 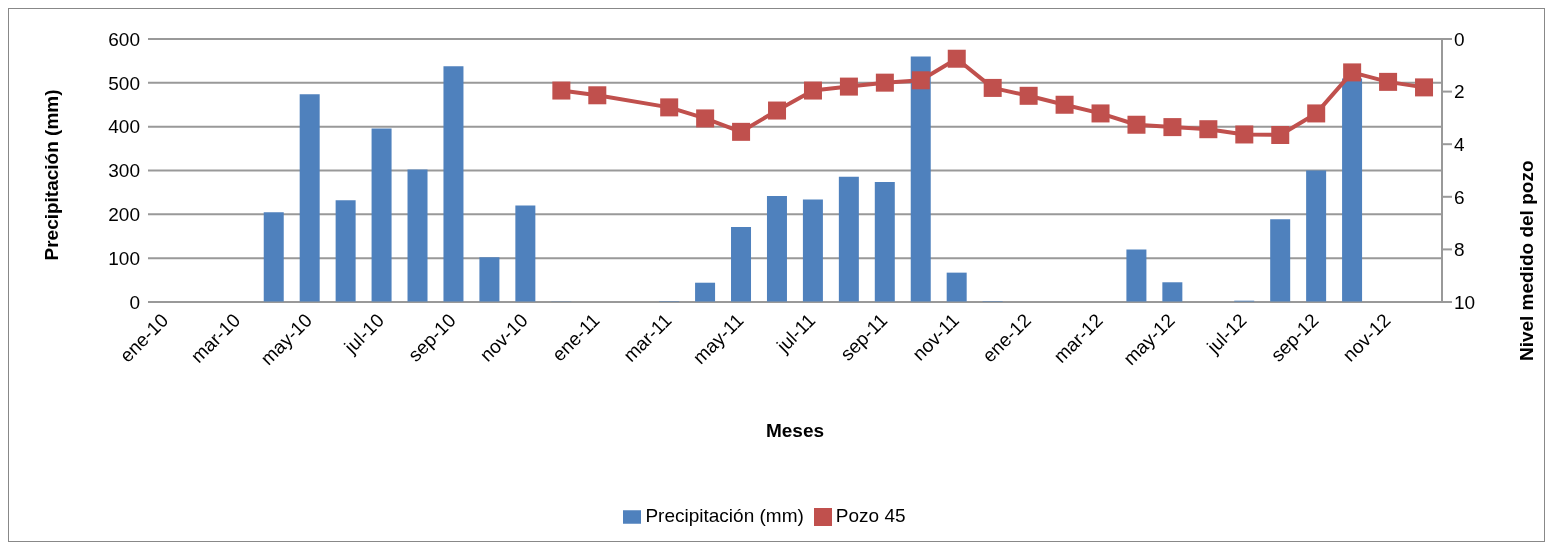 What do you see at coordinates (124, 83) in the screenshot?
I see `y-tick-label: 500` at bounding box center [124, 83].